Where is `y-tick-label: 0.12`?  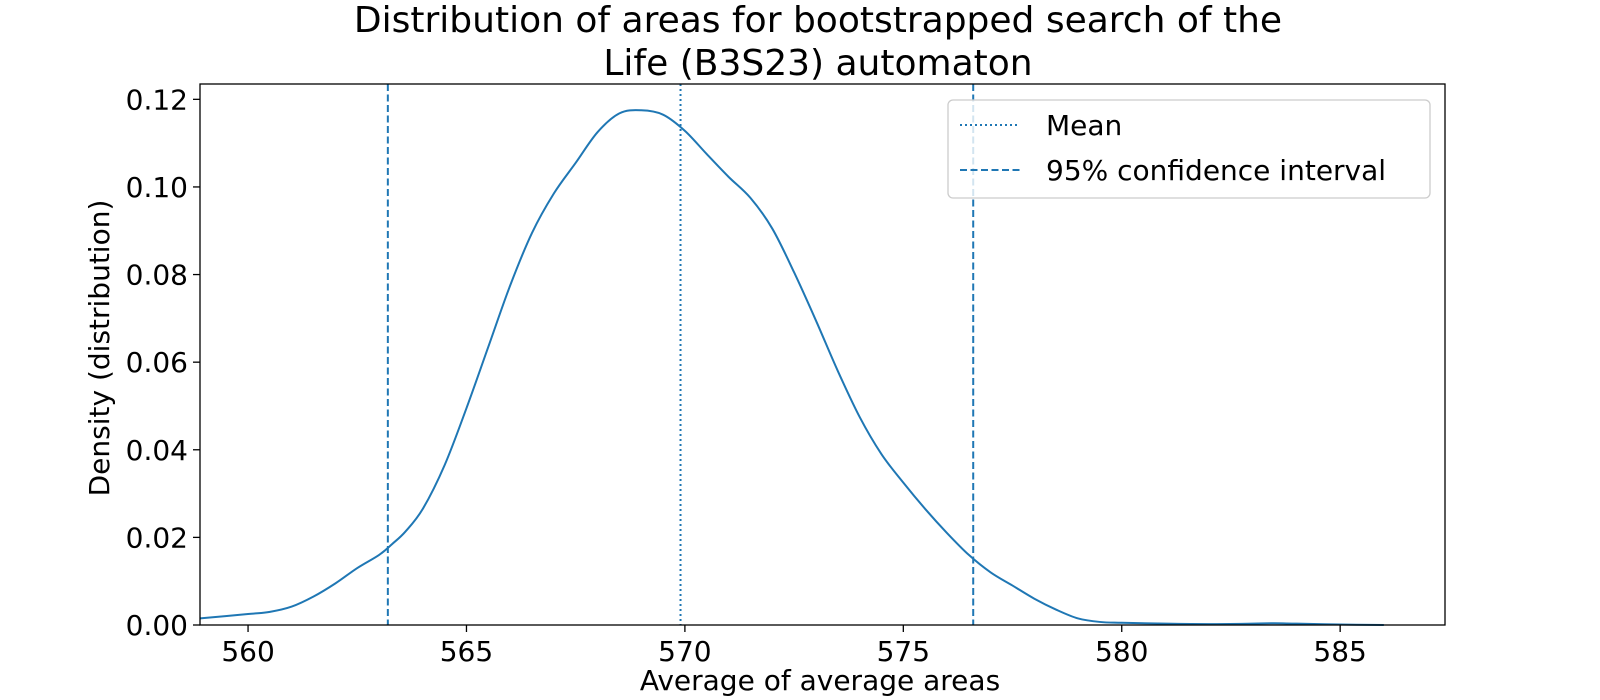
y-tick-label: 0.12 is located at coordinates (157, 99).